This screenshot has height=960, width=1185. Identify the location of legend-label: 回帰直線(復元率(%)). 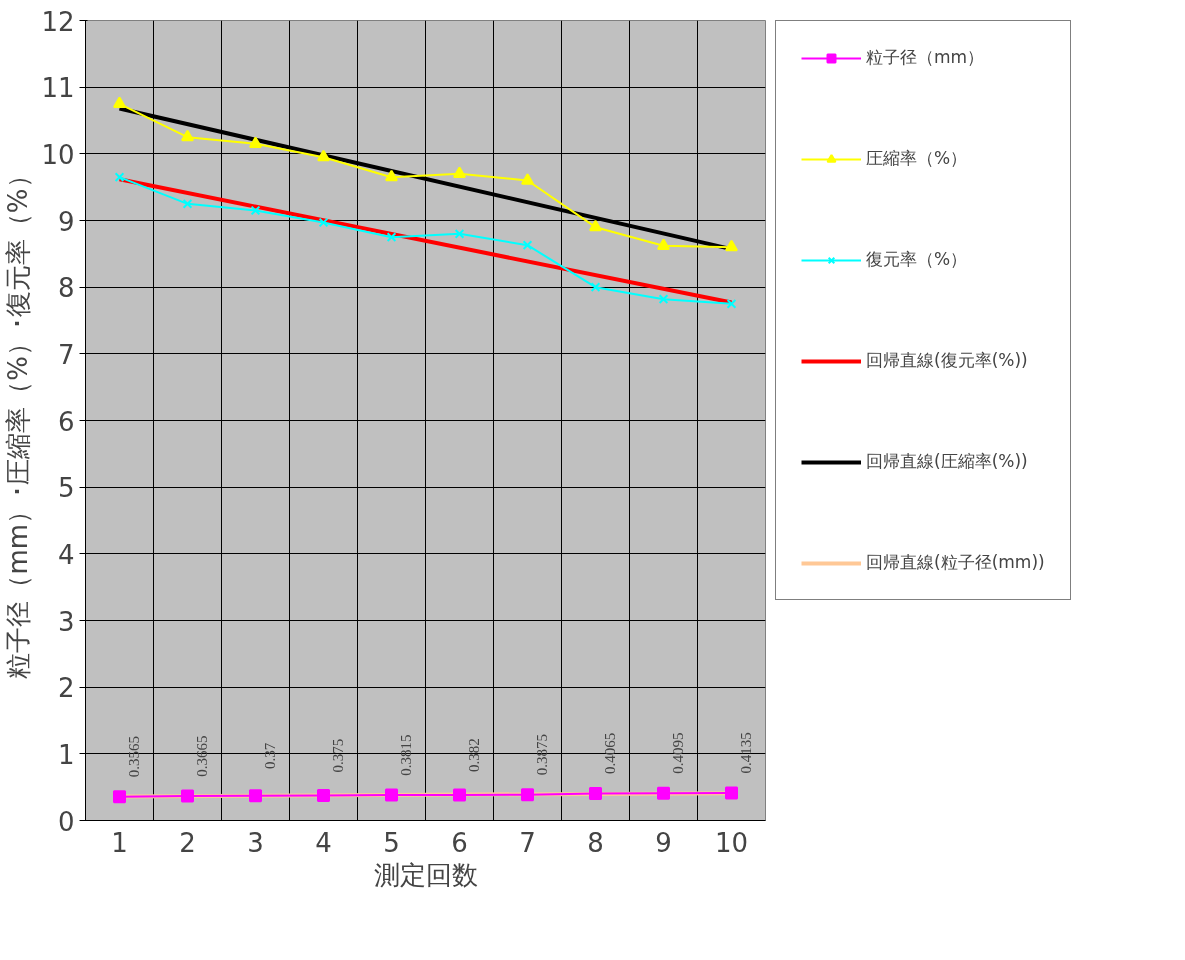
(947, 360).